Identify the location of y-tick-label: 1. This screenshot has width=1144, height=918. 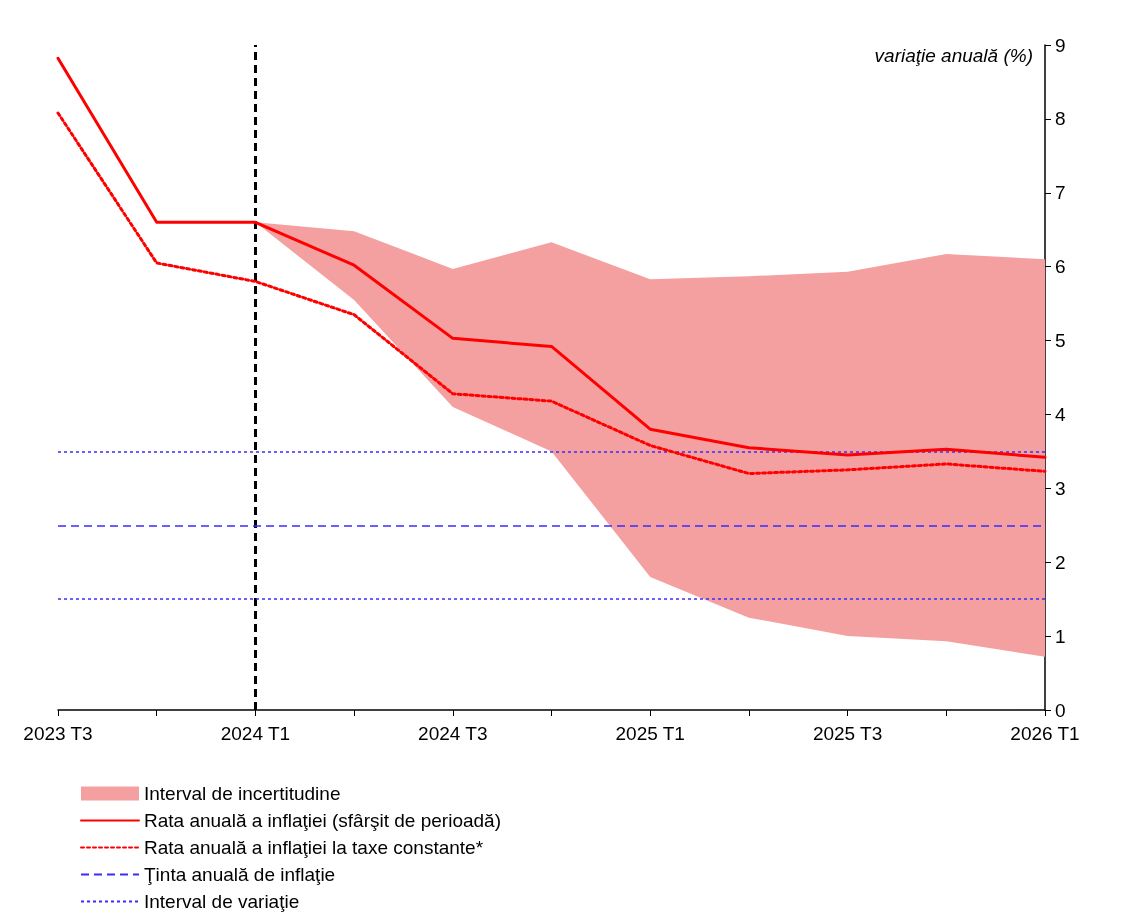
(1060, 636).